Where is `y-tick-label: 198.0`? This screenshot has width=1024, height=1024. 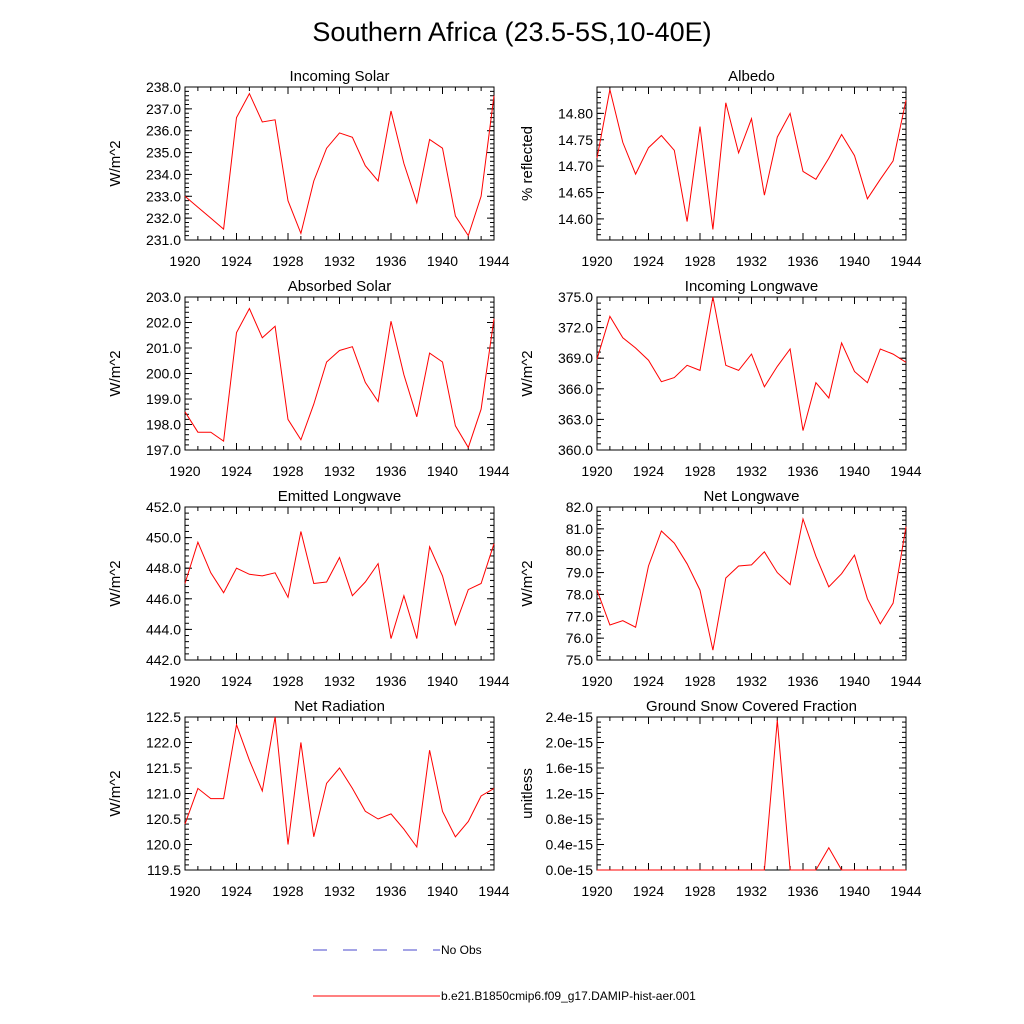
y-tick-label: 198.0 is located at coordinates (163, 425).